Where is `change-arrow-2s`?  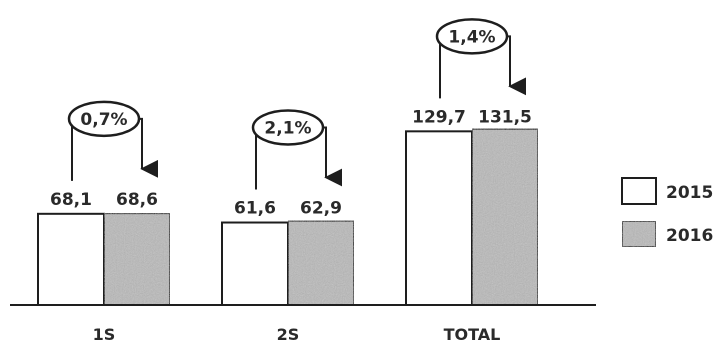
change-arrow-2s is located at coordinates (333, 156).